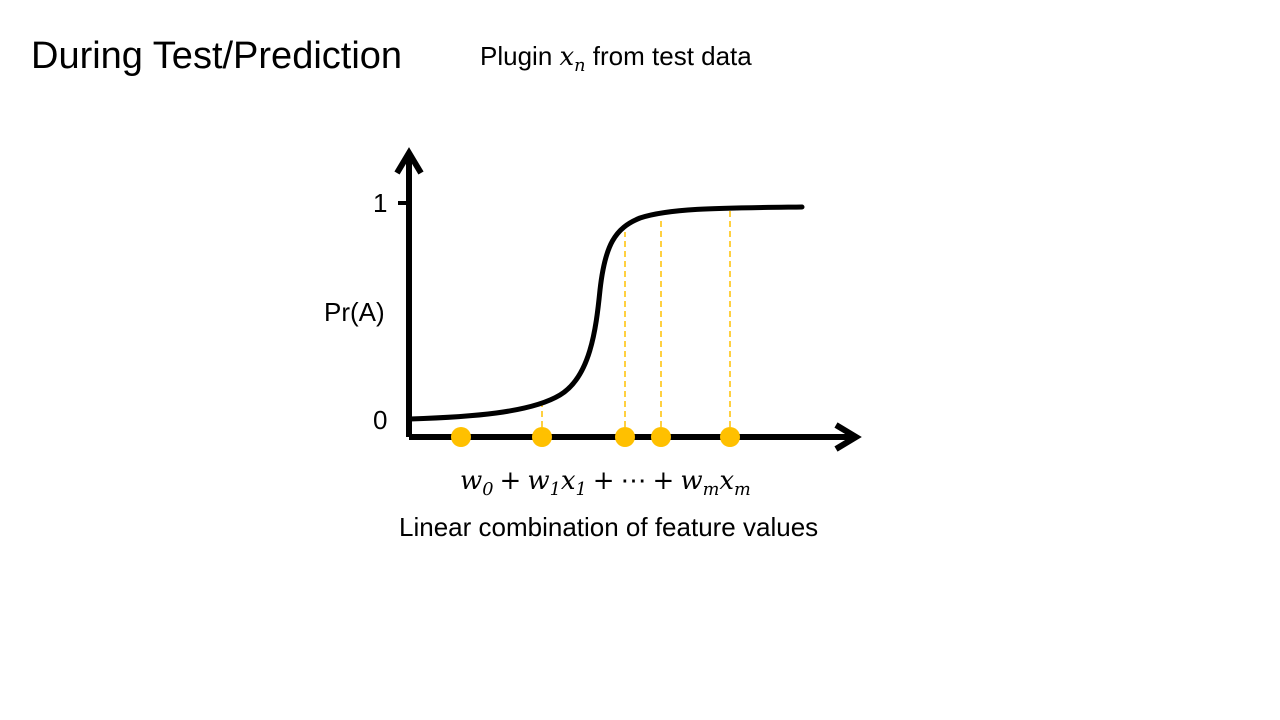 Image resolution: width=1280 pixels, height=720 pixels. Describe the element at coordinates (572, 59) in the screenshot. I see `subtitle-variable: xn` at that location.